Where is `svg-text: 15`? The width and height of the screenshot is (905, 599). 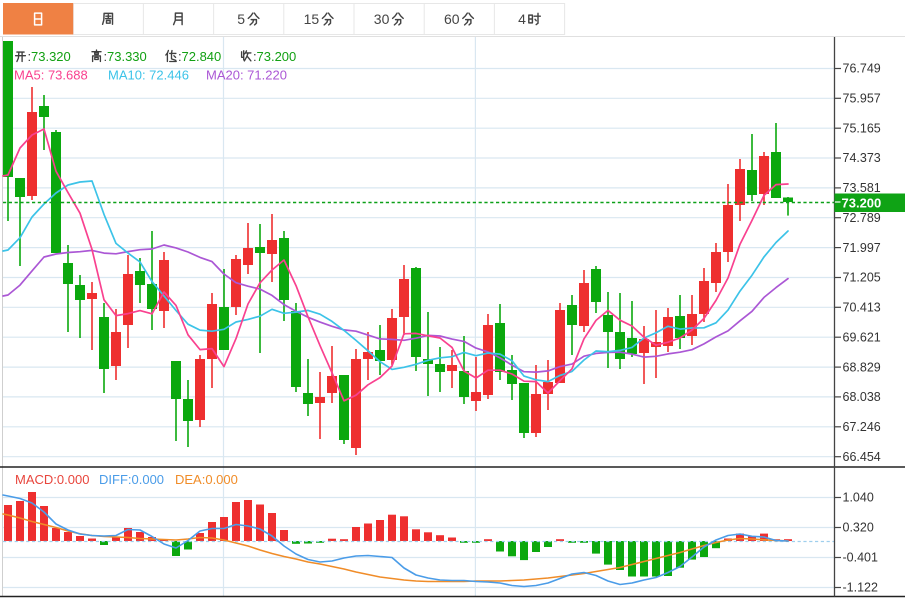
svg-text: 15 is located at coordinates (312, 19).